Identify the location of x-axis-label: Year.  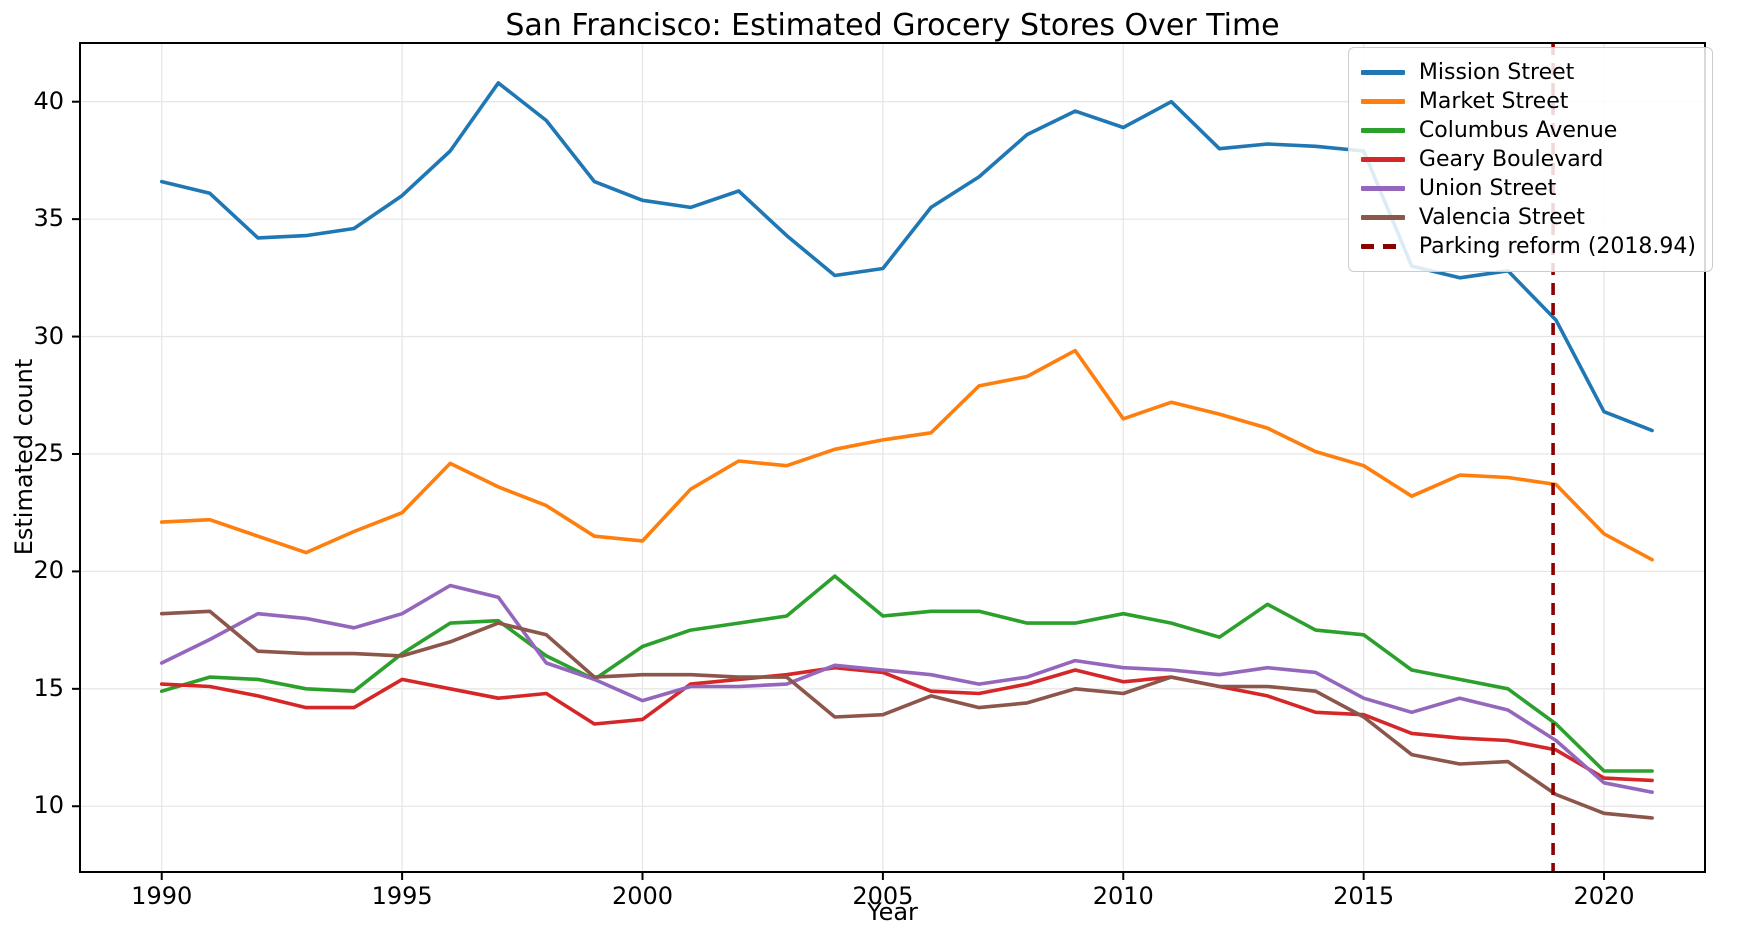
(892, 912).